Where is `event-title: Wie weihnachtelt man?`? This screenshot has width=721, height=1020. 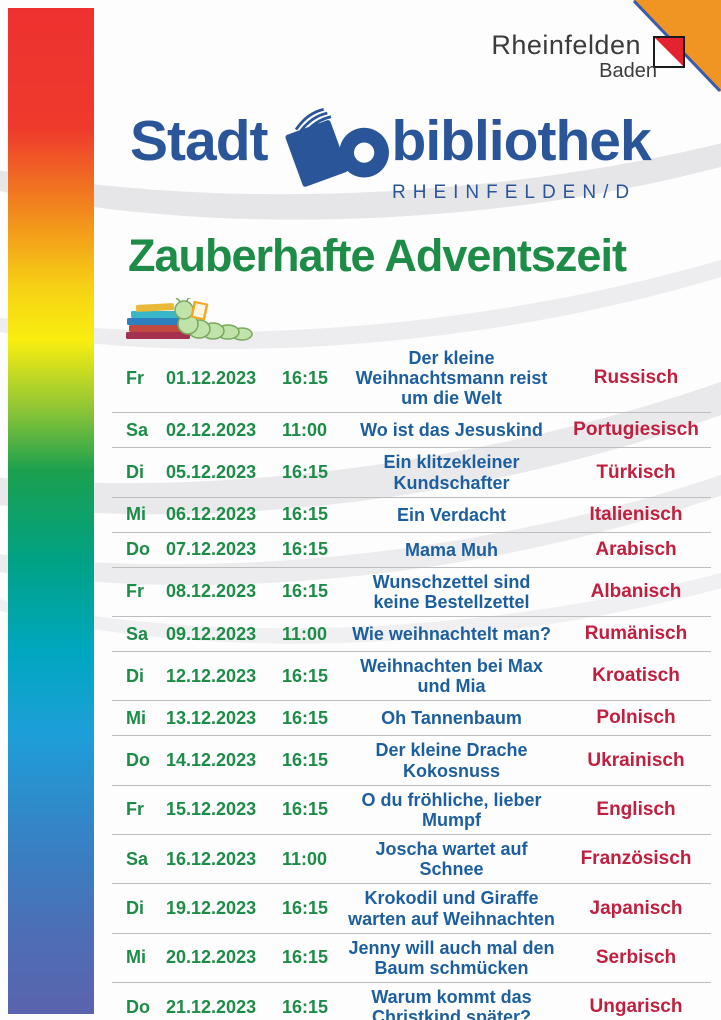 event-title: Wie weihnachtelt man? is located at coordinates (451, 634).